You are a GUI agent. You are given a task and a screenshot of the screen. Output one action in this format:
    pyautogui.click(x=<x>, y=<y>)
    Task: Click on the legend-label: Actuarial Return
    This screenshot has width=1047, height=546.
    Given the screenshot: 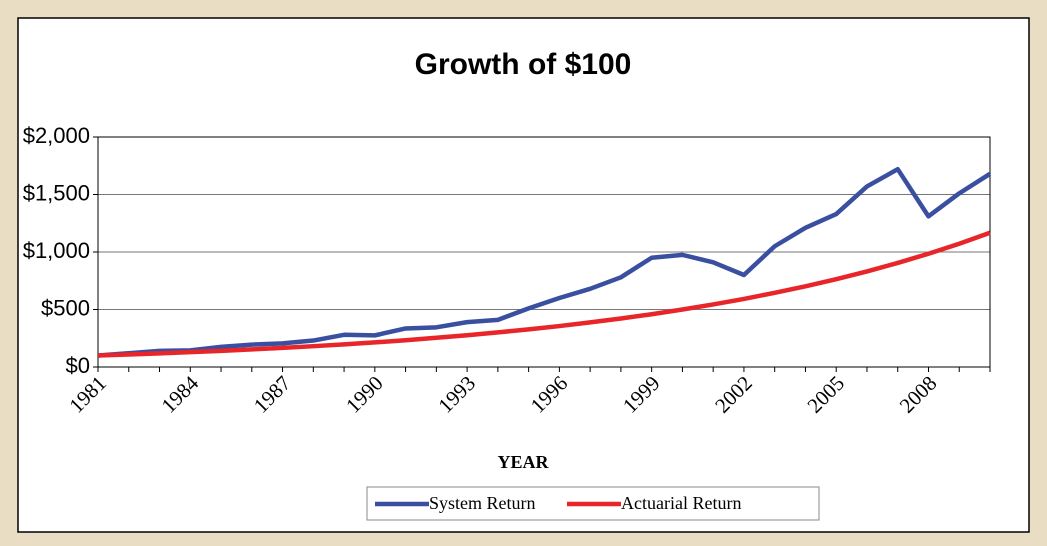 What is the action you would take?
    pyautogui.click(x=681, y=503)
    